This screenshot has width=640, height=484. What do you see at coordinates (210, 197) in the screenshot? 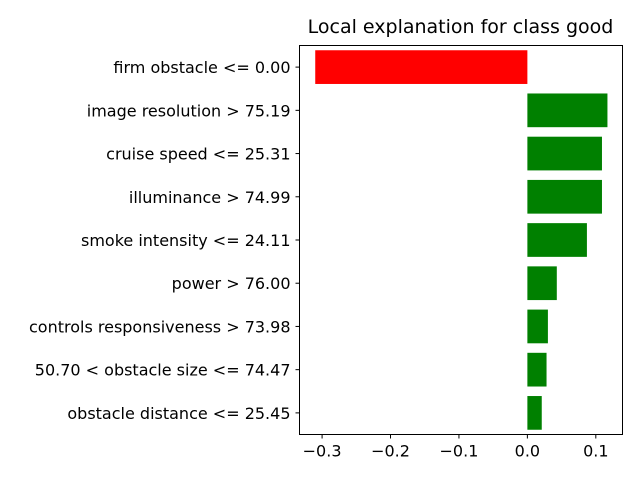
I see `category-label: illuminance > 74.99` at bounding box center [210, 197].